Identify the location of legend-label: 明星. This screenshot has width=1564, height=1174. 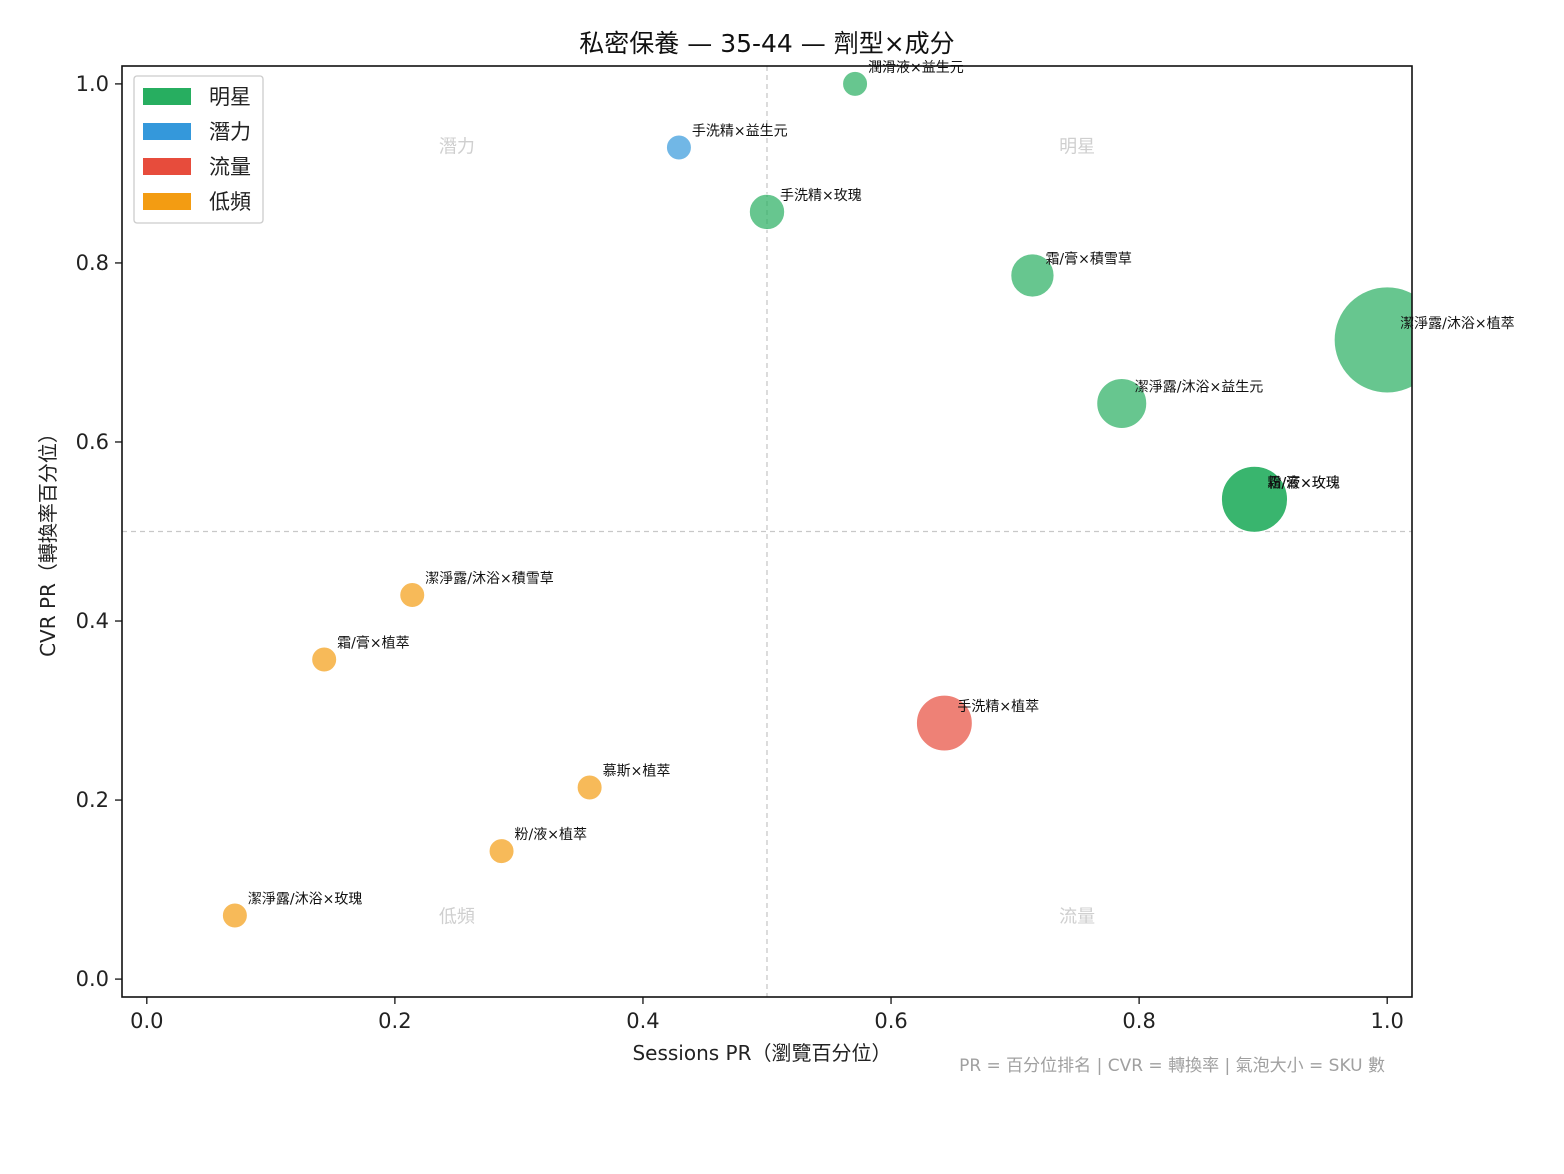
(230, 97).